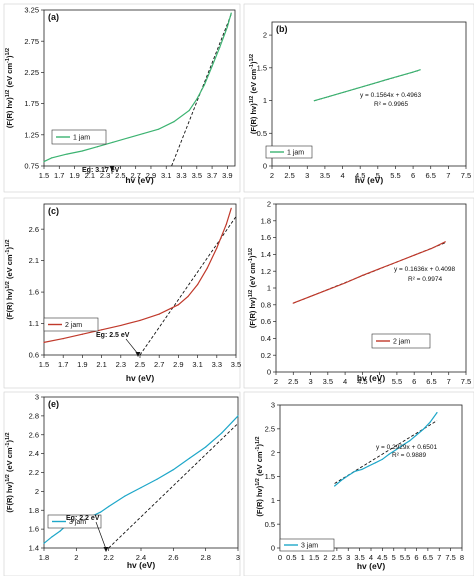  What do you see at coordinates (466, 381) in the screenshot?
I see `x-tick-label: 7.5` at bounding box center [466, 381].